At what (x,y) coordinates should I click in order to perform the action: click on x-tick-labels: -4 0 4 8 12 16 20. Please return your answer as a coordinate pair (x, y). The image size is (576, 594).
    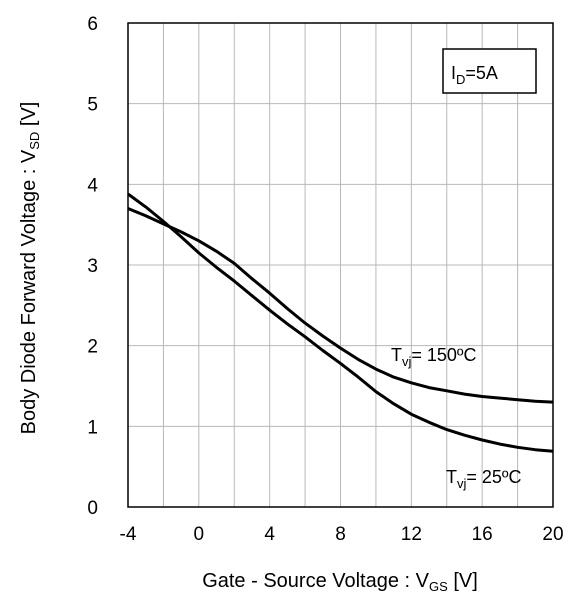
    Looking at the image, I should click on (342, 534).